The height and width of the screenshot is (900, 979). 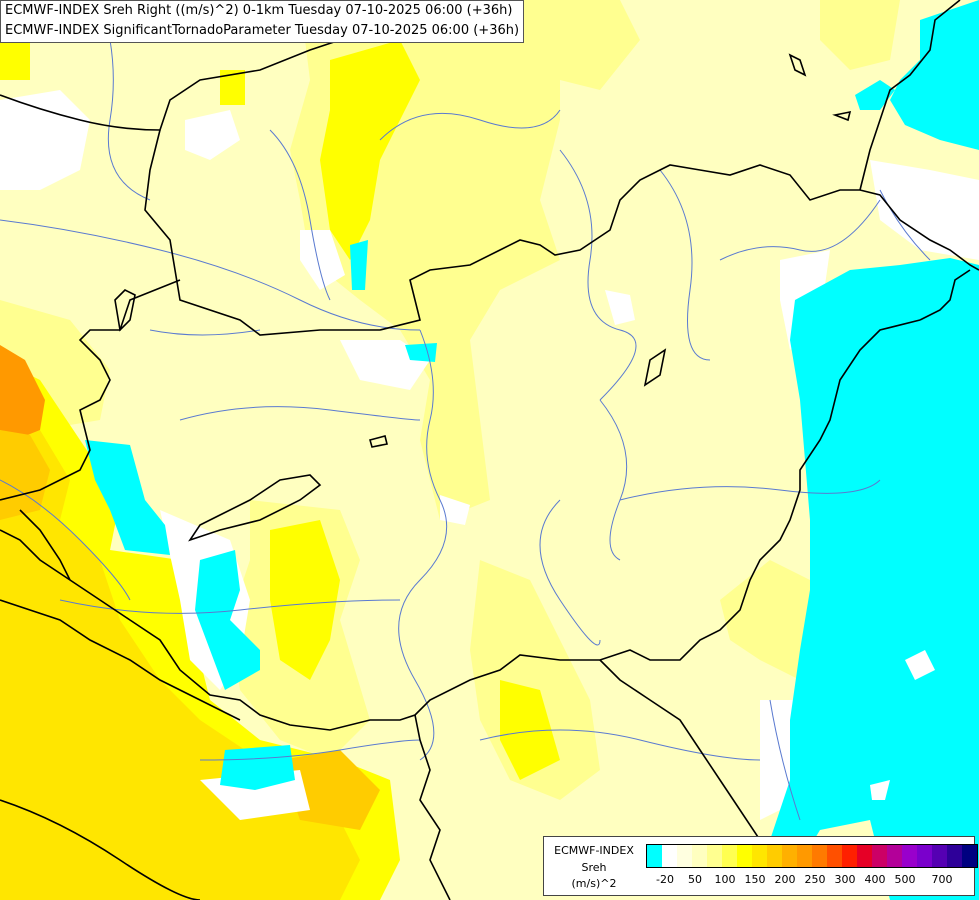 What do you see at coordinates (695, 879) in the screenshot?
I see `legend-tick-label: 50` at bounding box center [695, 879].